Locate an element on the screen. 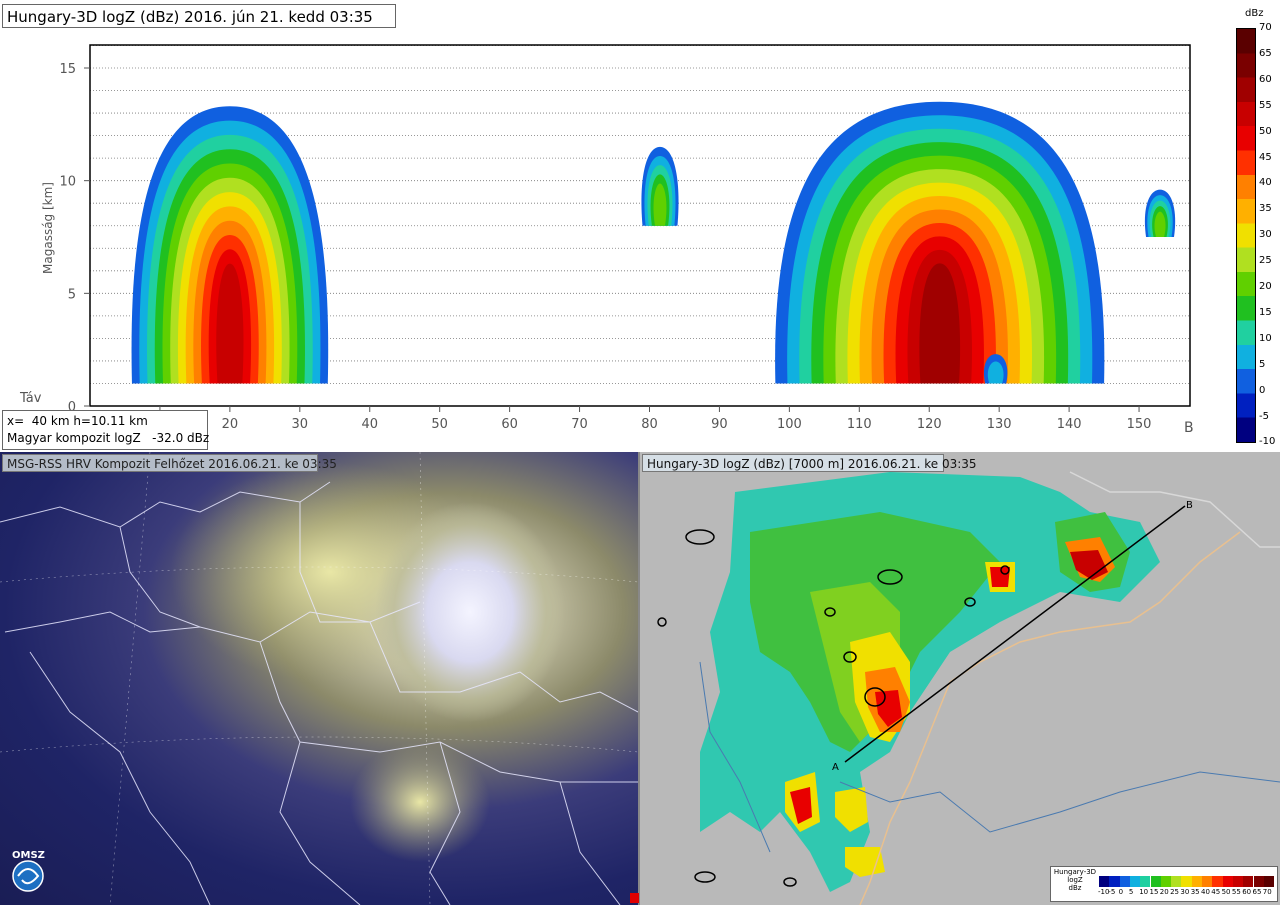 The width and height of the screenshot is (1280, 905). legend-tick-label: -5 is located at coordinates (1264, 416).